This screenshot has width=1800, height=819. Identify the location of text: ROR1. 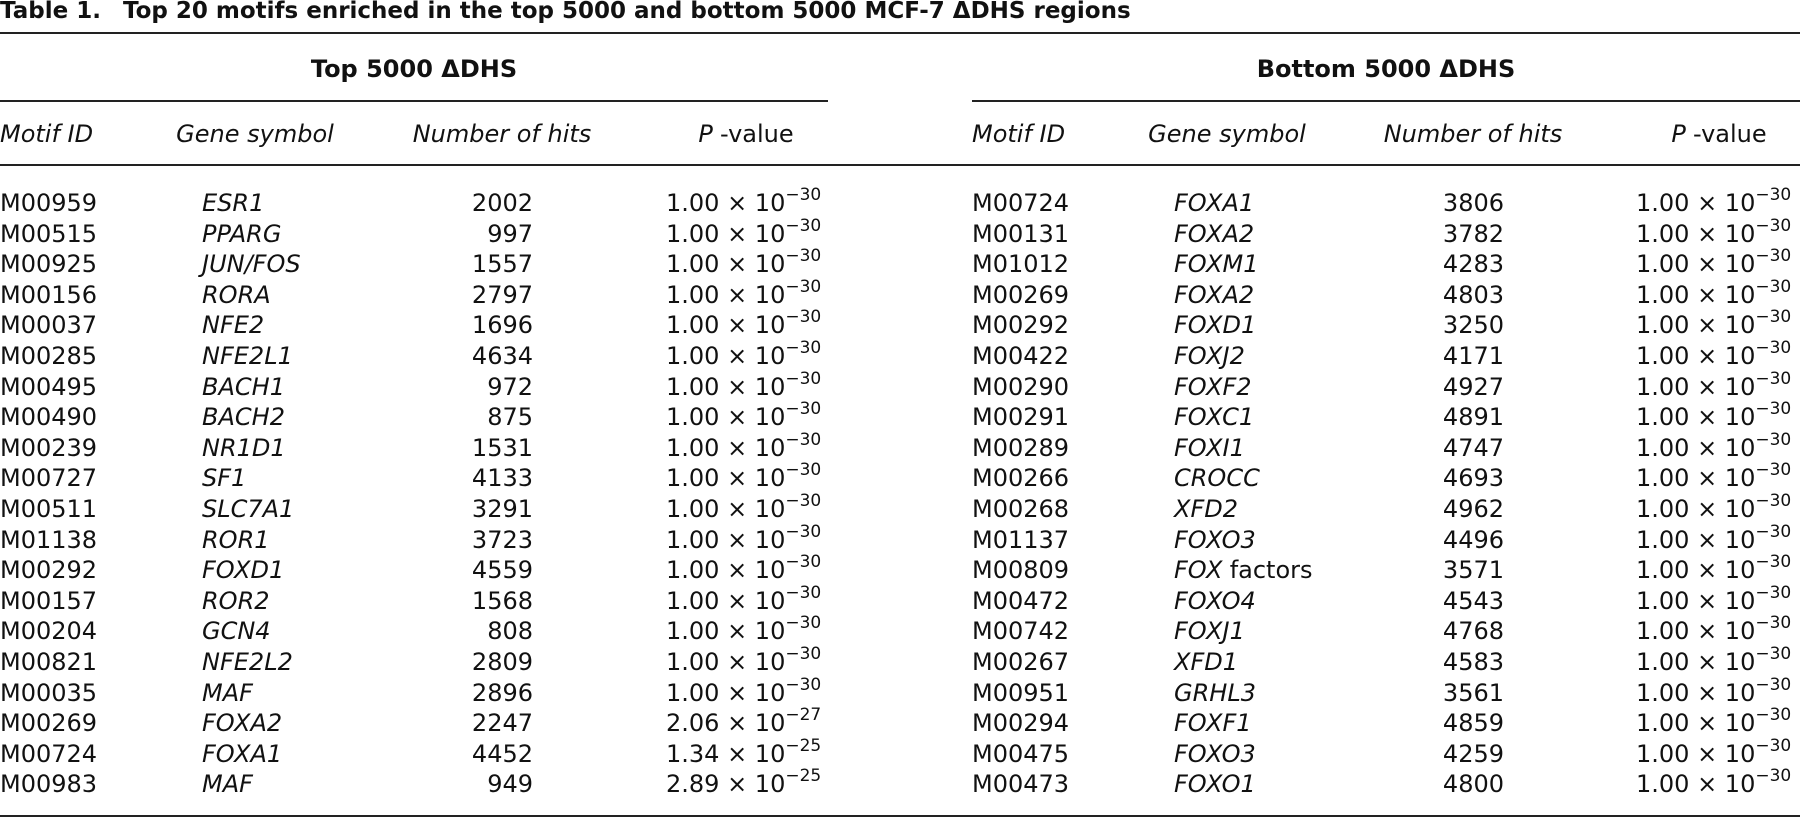
(236, 539).